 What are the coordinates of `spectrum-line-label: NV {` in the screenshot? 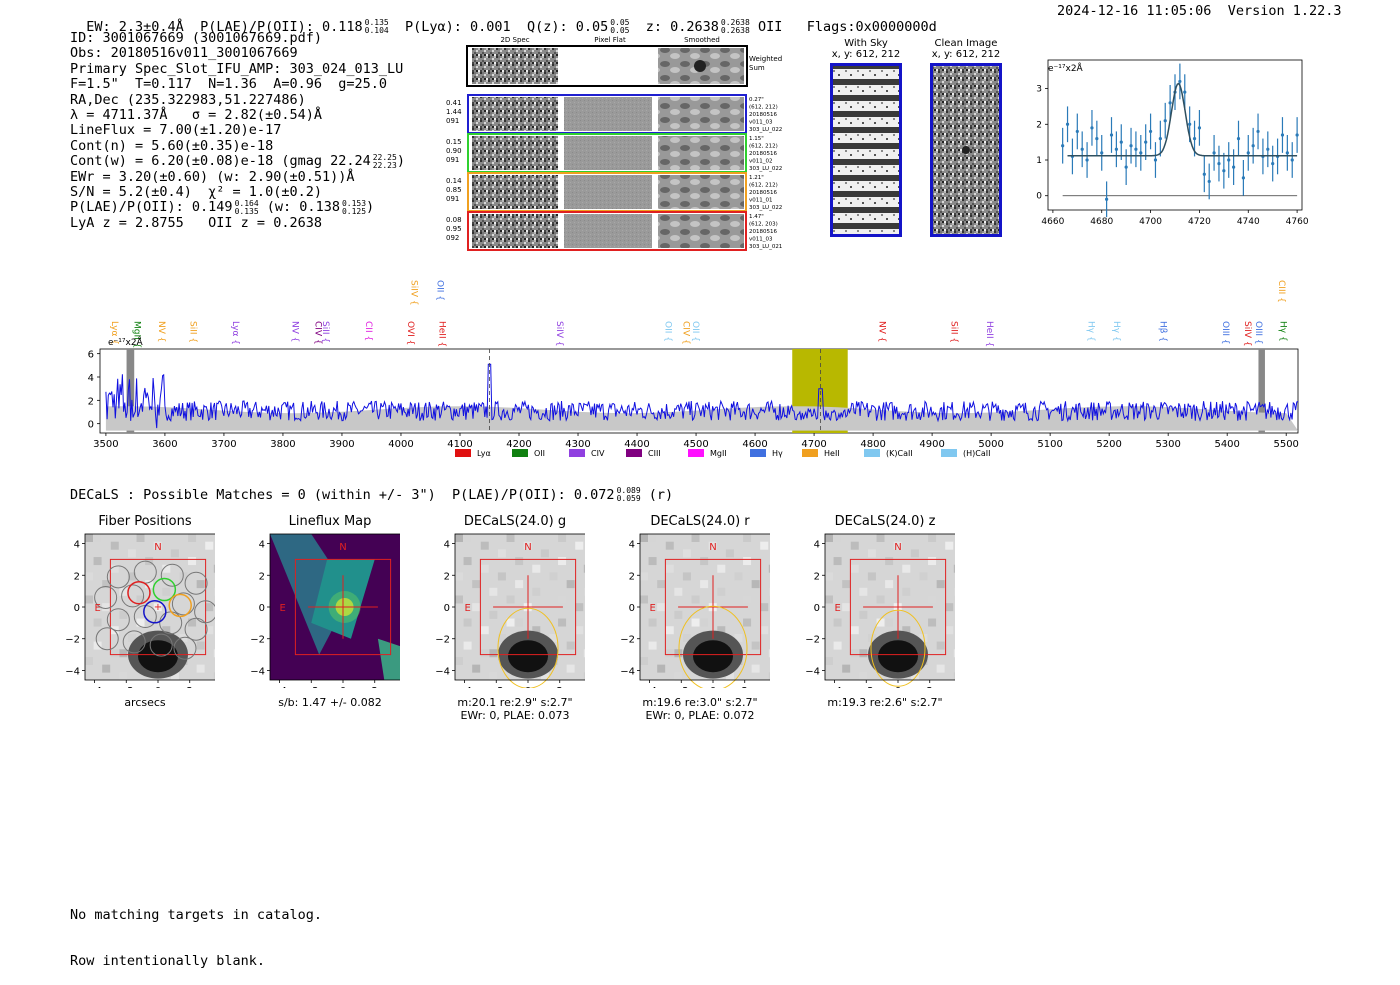 It's located at (294, 331).